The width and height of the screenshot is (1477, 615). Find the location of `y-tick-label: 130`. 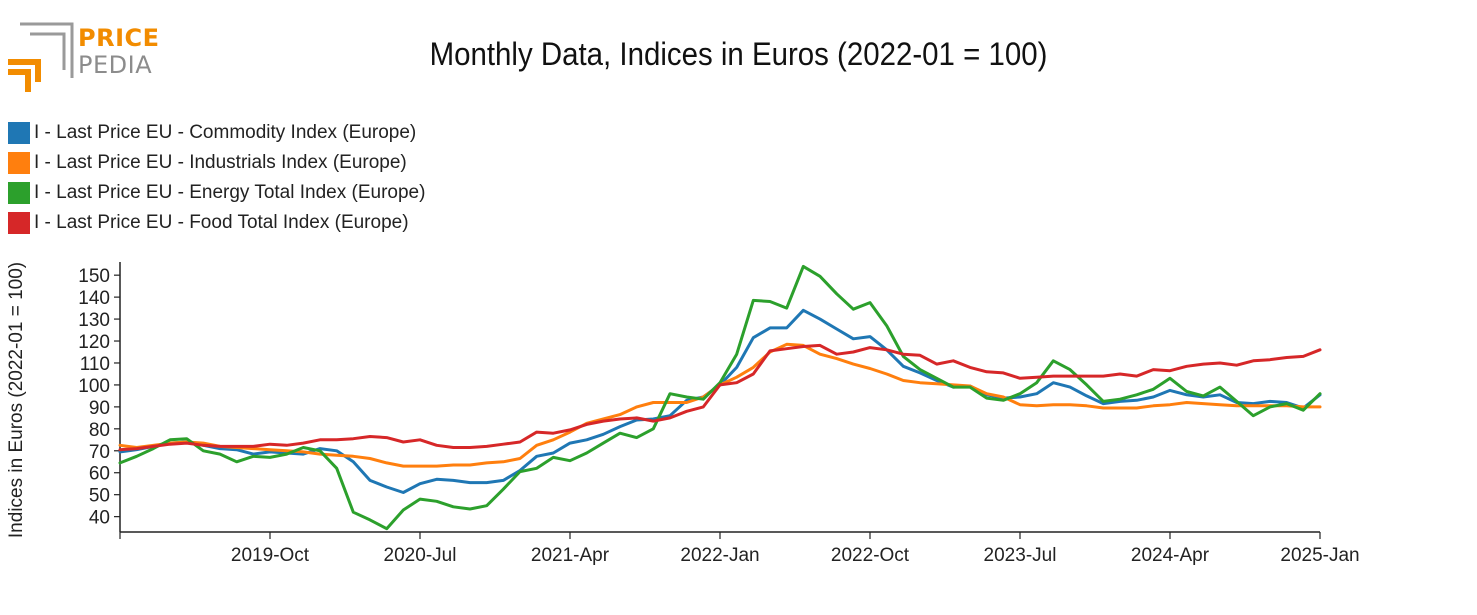

y-tick-label: 130 is located at coordinates (94, 320).